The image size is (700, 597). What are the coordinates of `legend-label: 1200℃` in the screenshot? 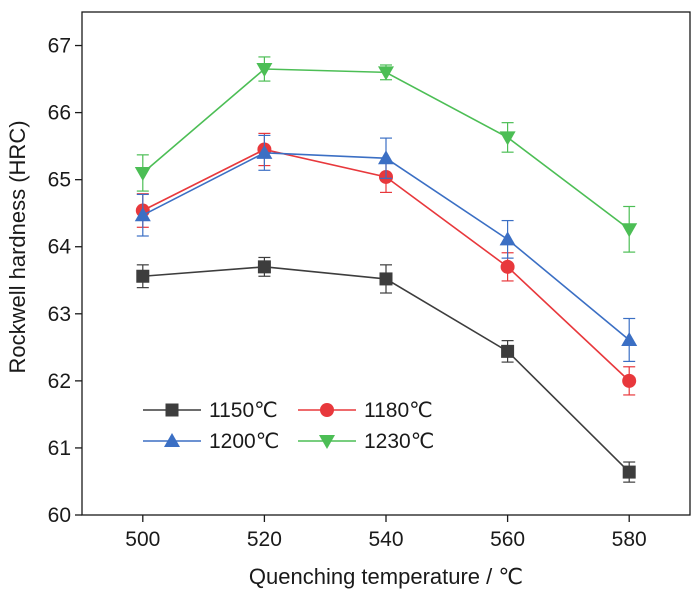 It's located at (244, 441).